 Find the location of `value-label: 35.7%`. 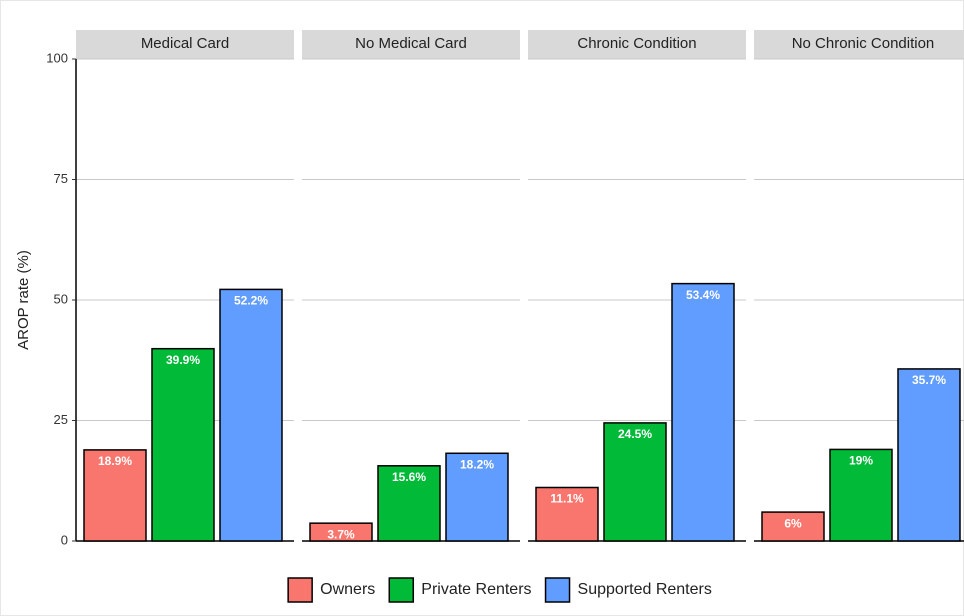

value-label: 35.7% is located at coordinates (929, 380).